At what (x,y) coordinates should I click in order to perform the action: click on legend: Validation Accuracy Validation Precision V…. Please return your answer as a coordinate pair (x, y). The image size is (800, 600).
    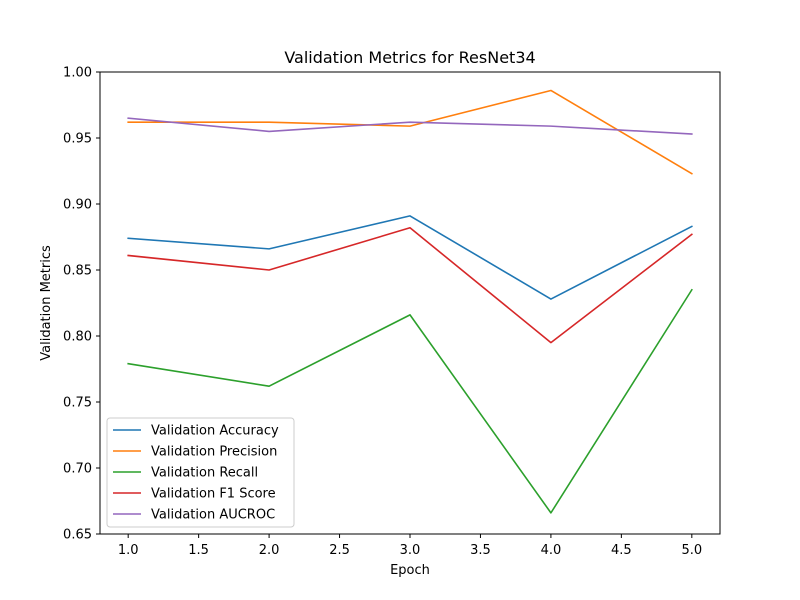
    Looking at the image, I should click on (200, 472).